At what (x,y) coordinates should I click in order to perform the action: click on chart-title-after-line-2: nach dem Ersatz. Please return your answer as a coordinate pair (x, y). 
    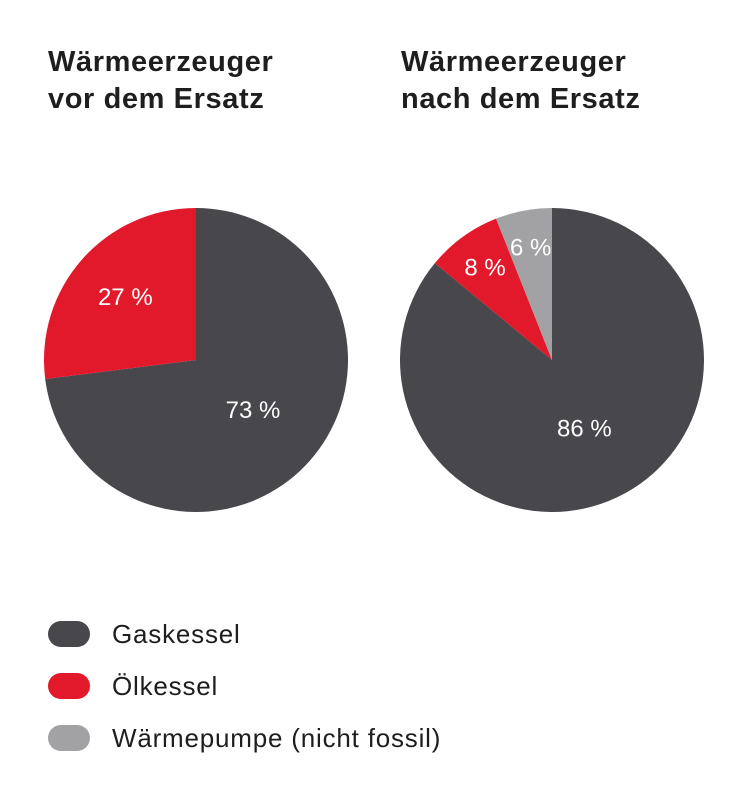
    Looking at the image, I should click on (521, 99).